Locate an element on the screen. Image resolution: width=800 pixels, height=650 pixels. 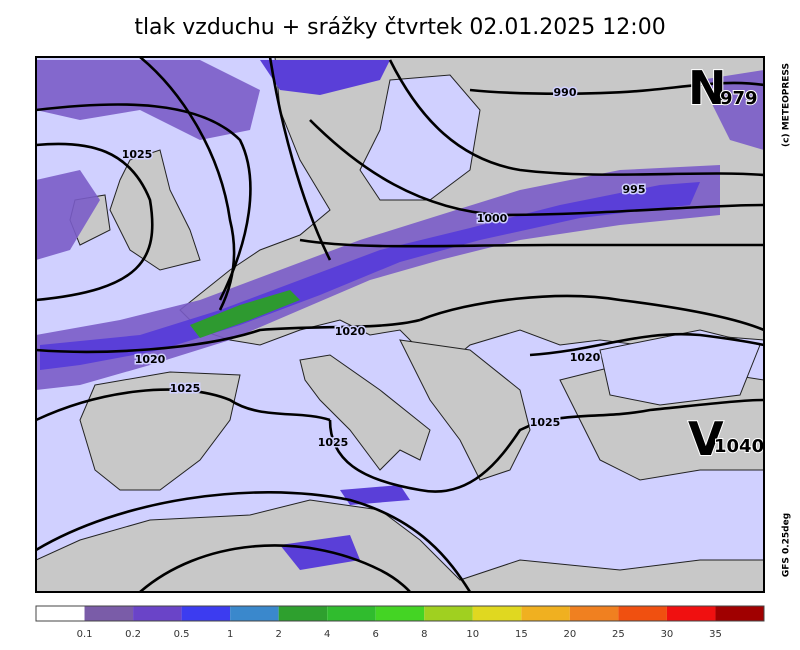
low-value: 979 is located at coordinates (739, 98).